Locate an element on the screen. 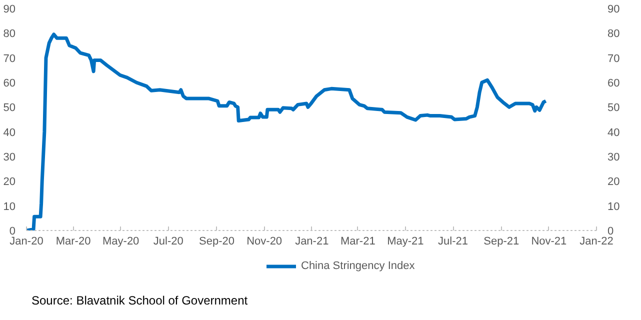 Image resolution: width=641 pixels, height=320 pixels. x-tick-label: Sep-20 is located at coordinates (217, 242).